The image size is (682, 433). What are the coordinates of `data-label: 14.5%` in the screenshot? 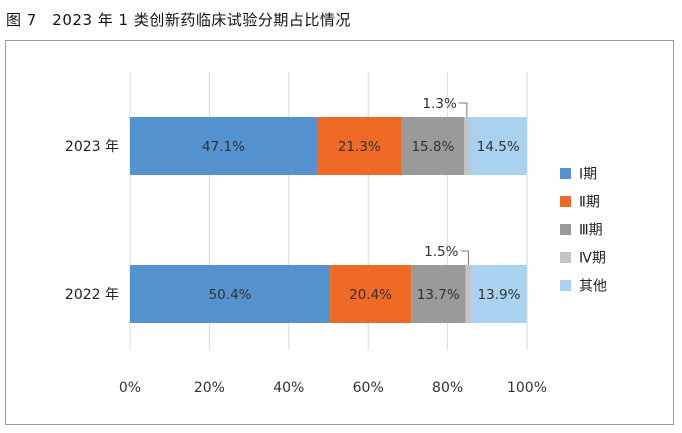 It's located at (498, 147).